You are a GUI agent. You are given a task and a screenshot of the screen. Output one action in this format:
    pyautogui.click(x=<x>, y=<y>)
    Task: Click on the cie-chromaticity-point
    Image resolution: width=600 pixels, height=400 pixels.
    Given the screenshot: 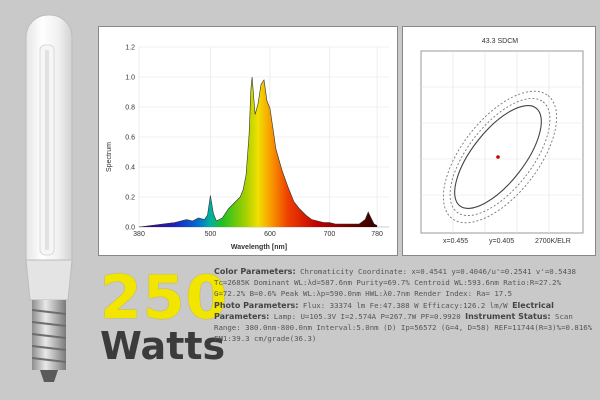 What is the action you would take?
    pyautogui.click(x=498, y=157)
    